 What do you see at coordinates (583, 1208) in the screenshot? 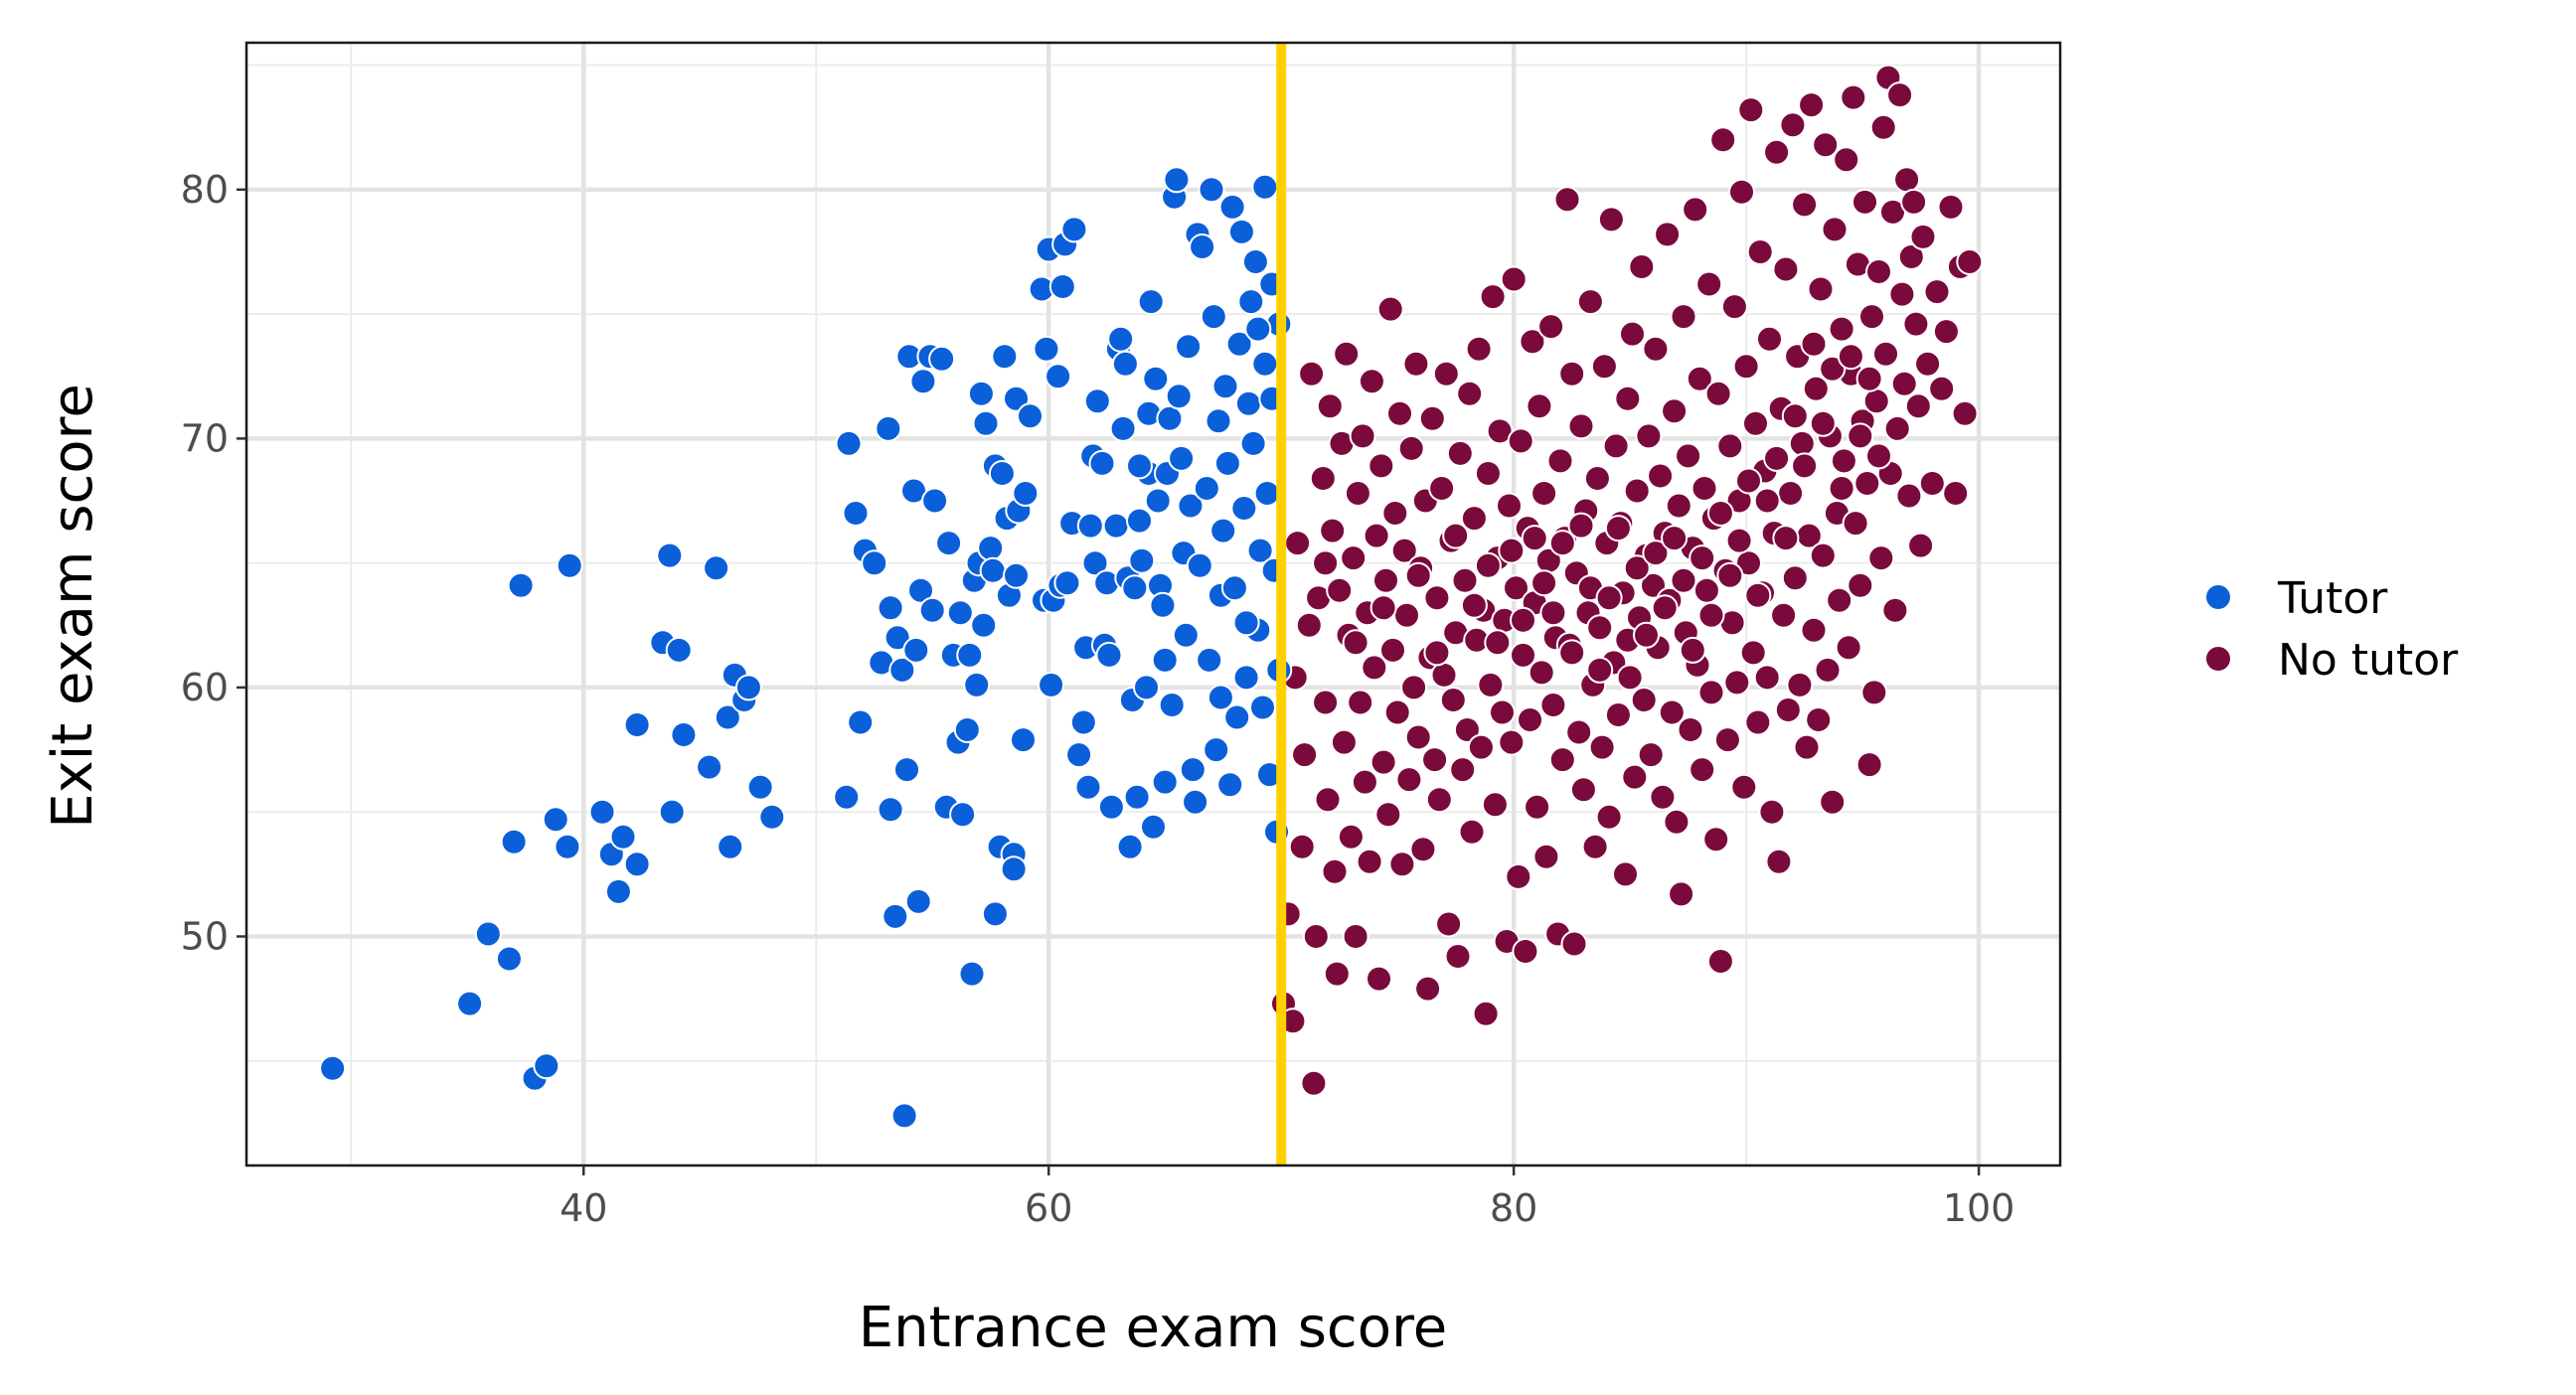
I see `x-tick-label: 40` at bounding box center [583, 1208].